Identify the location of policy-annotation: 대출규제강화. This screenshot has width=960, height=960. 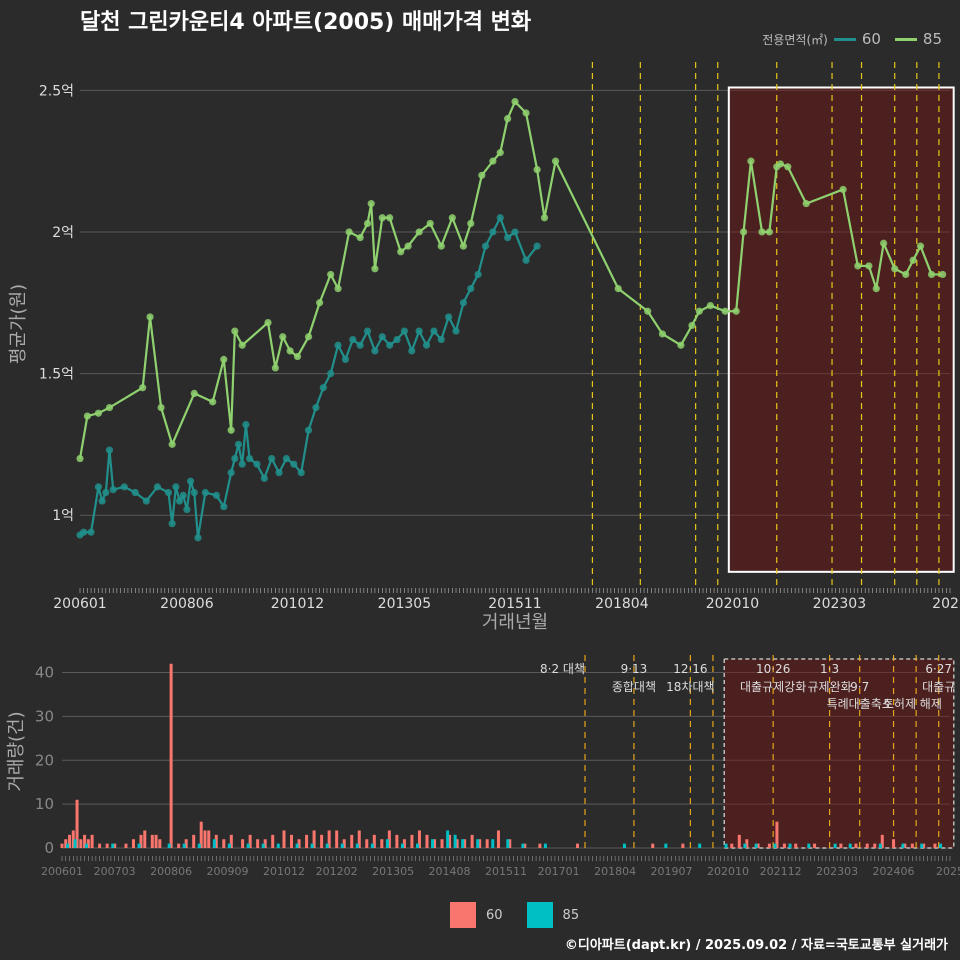
(773, 687).